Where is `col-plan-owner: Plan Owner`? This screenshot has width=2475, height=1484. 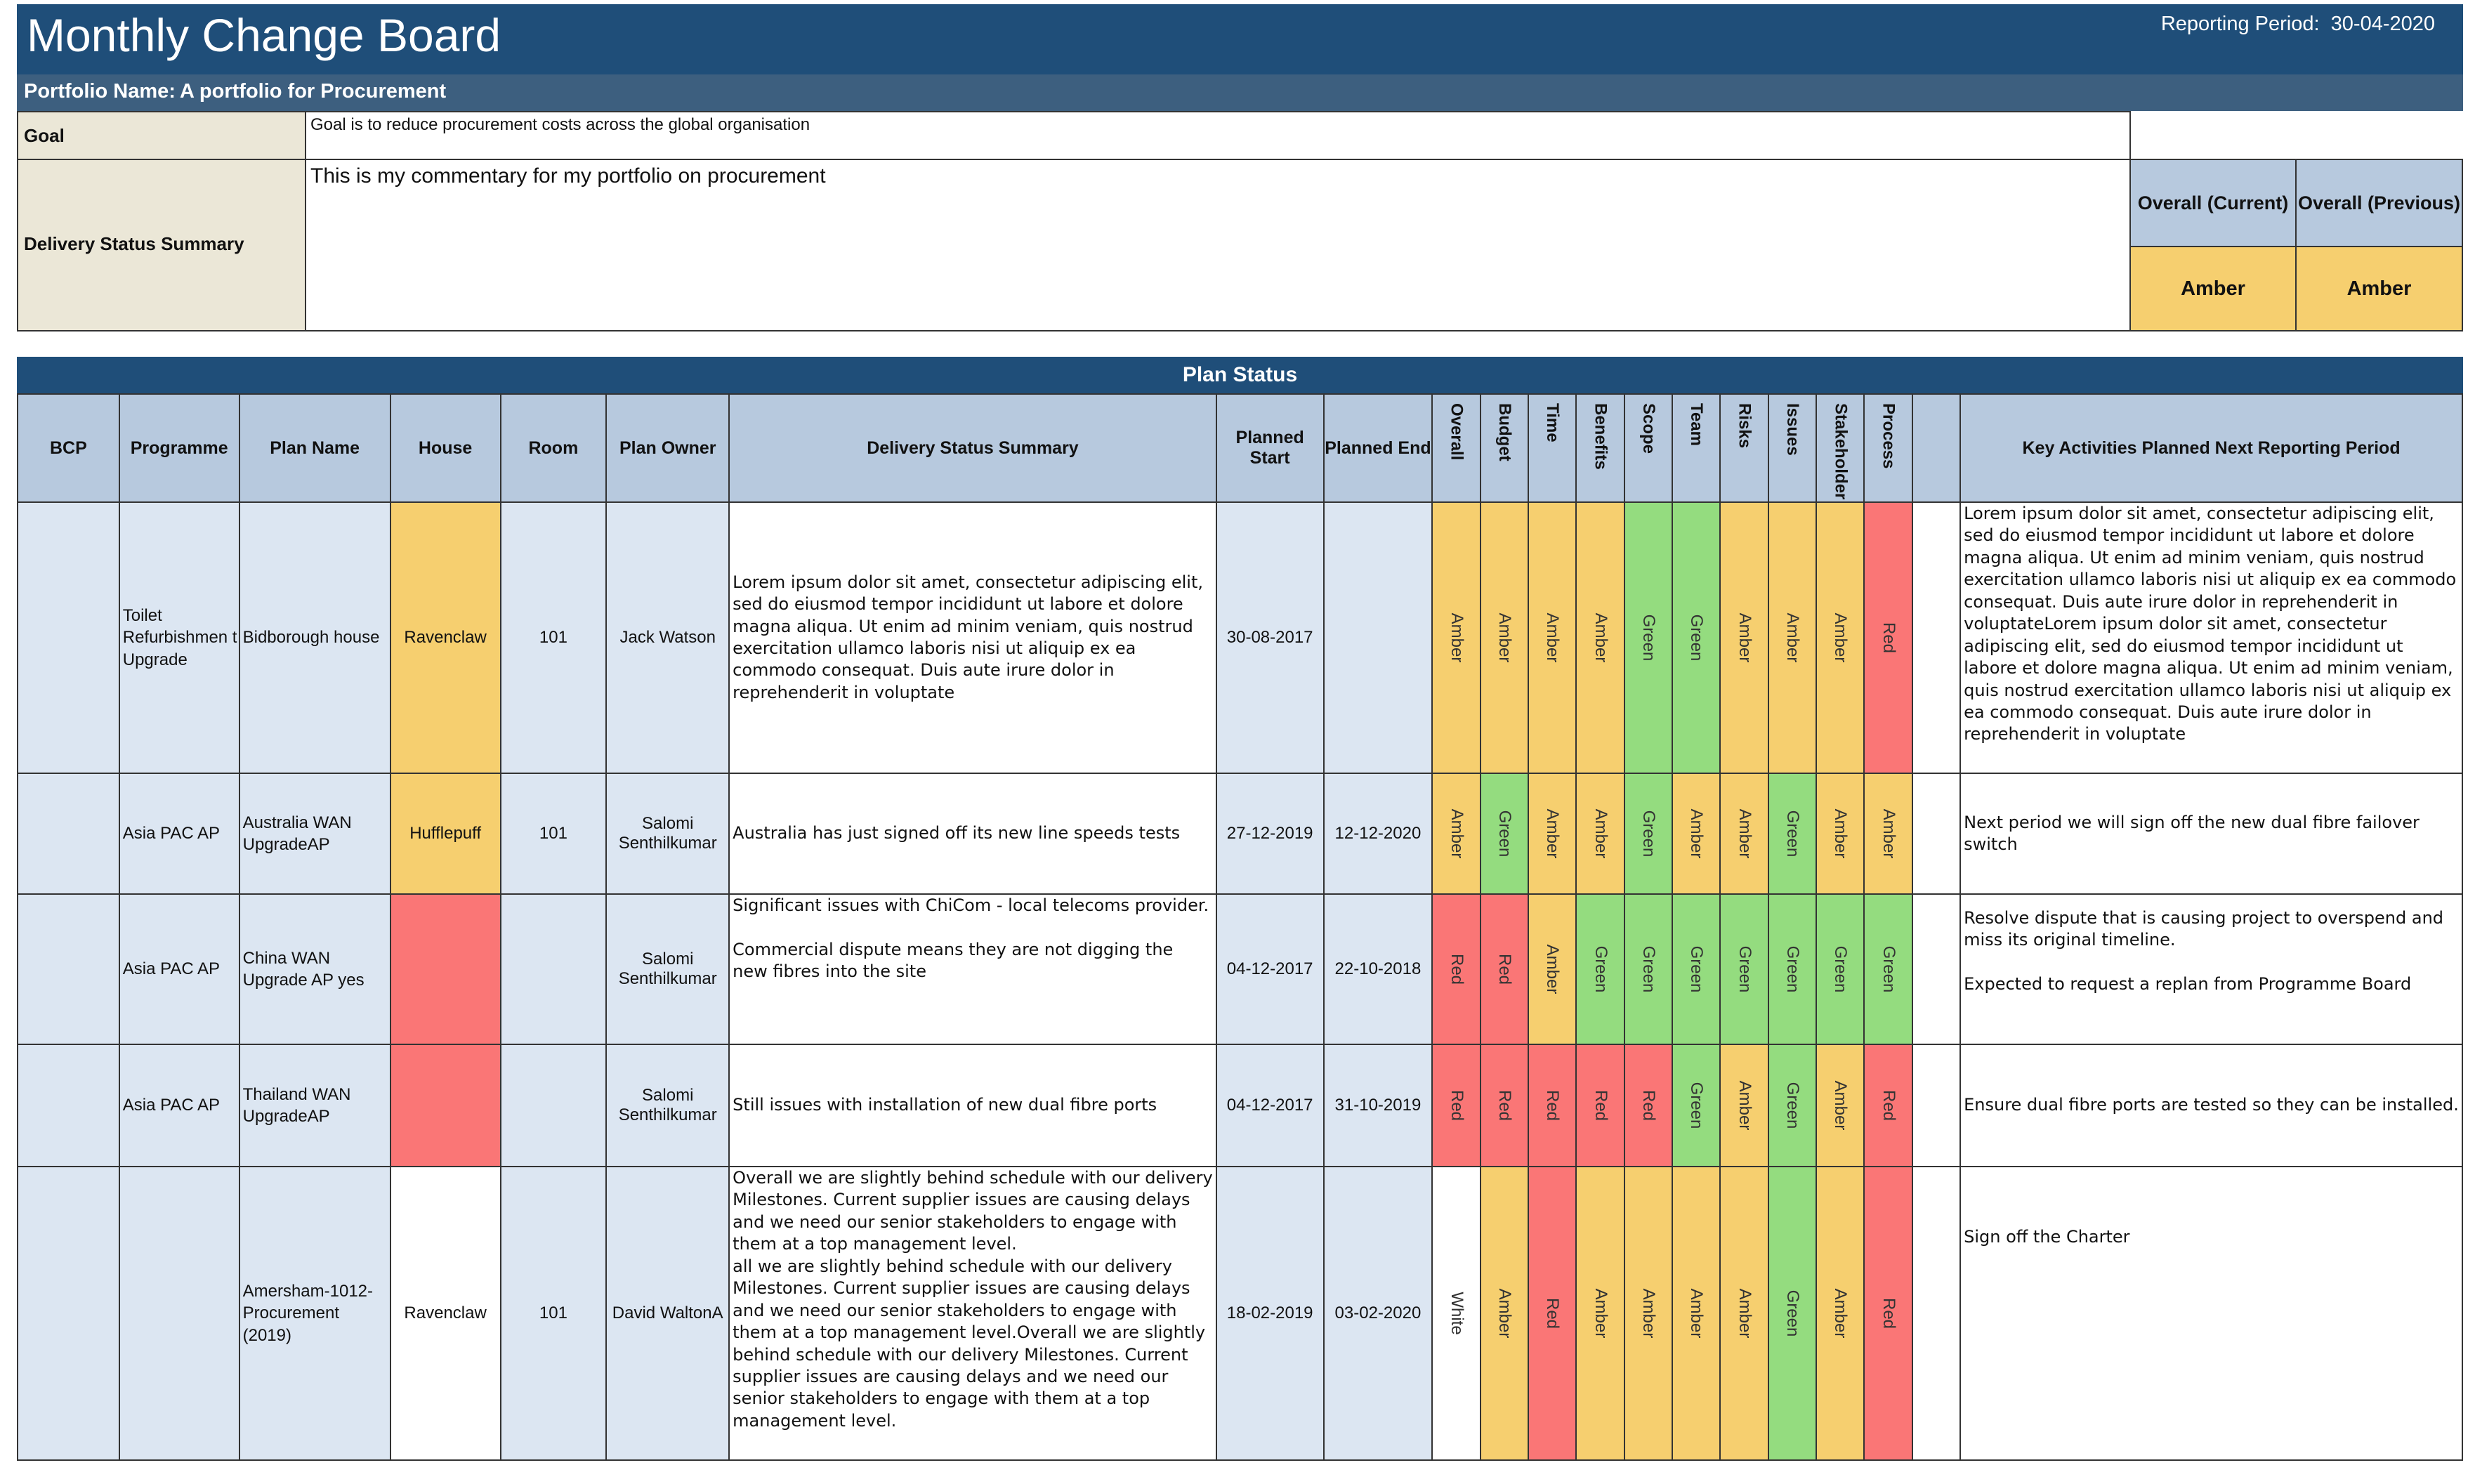 col-plan-owner: Plan Owner is located at coordinates (667, 448).